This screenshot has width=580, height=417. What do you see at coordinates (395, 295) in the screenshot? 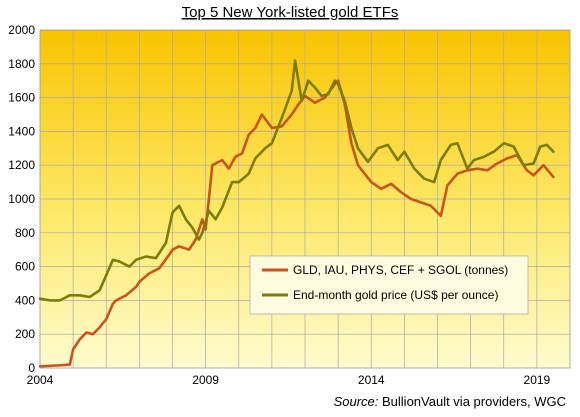
I see `legend-label-price: End-month gold price (US$ per ounce)` at bounding box center [395, 295].